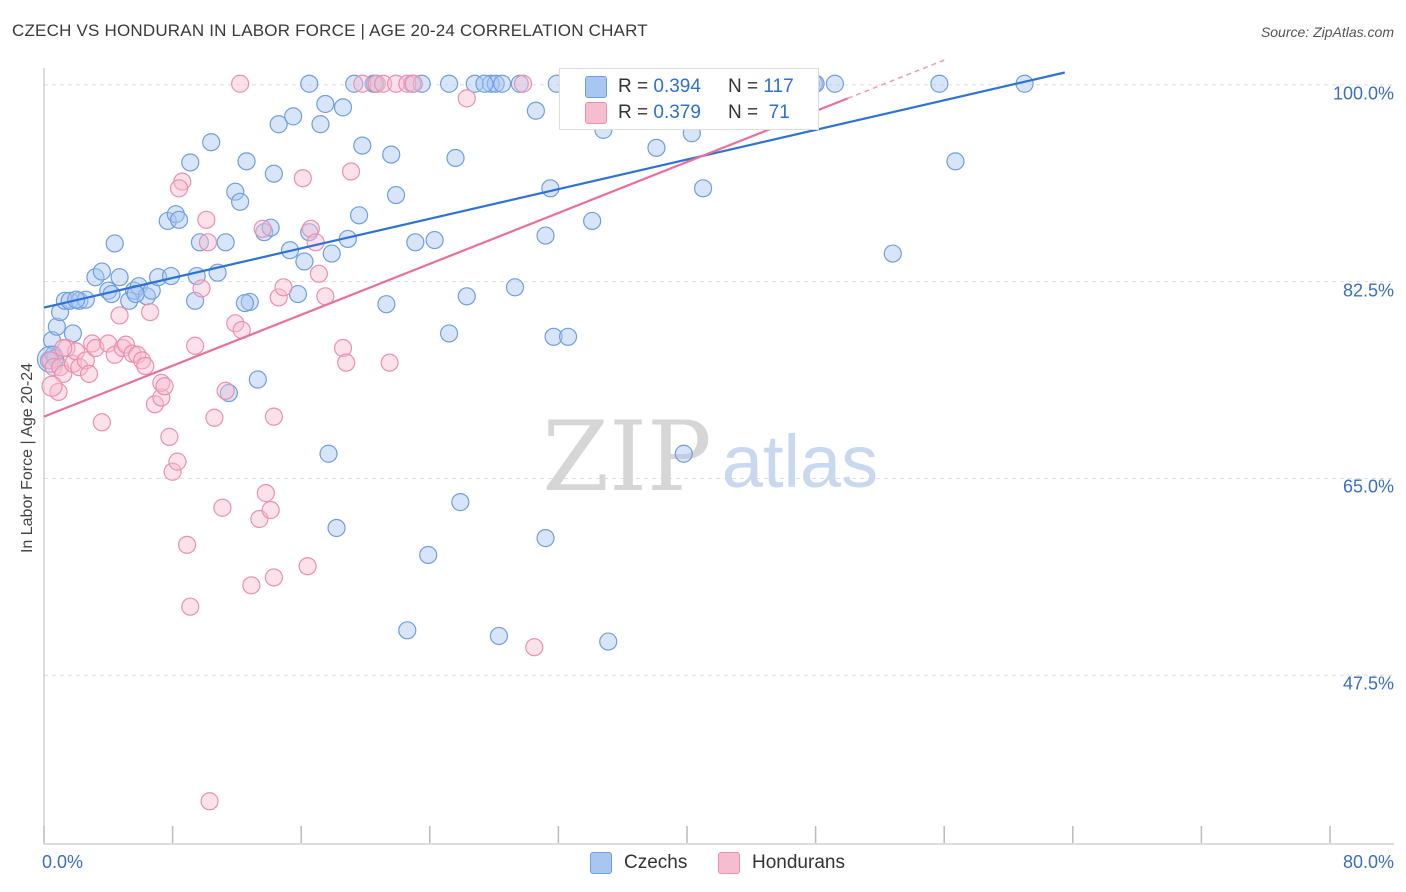 This screenshot has width=1406, height=892. What do you see at coordinates (659, 112) in the screenshot?
I see `honduran-r: R = 0.379` at bounding box center [659, 112].